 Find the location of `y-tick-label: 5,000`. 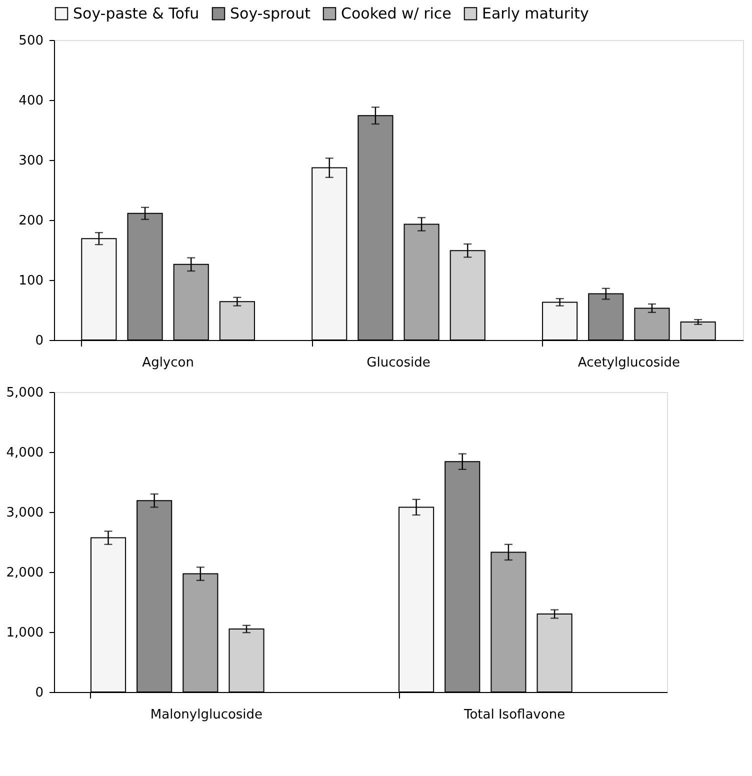

y-tick-label: 5,000 is located at coordinates (25, 393).